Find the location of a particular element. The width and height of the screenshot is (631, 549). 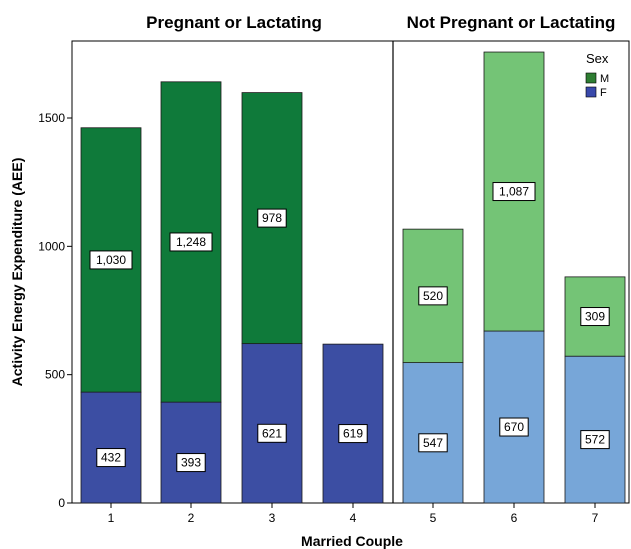

value-label-m-2: 1,248 is located at coordinates (191, 242).